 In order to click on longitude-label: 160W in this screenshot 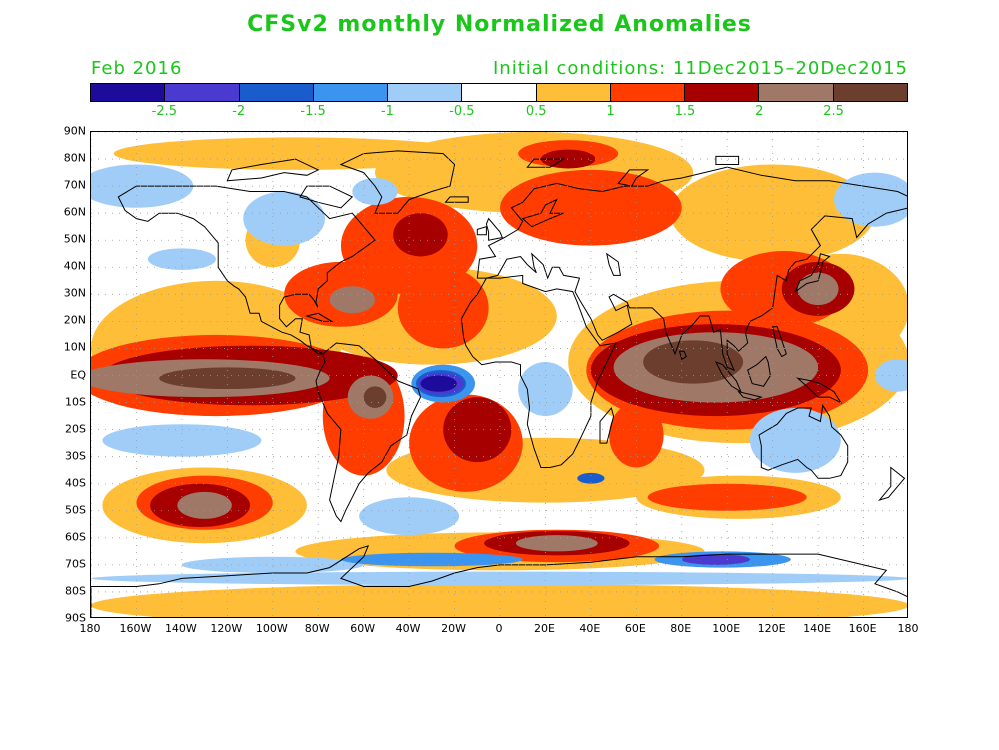, I will do `click(135, 628)`.